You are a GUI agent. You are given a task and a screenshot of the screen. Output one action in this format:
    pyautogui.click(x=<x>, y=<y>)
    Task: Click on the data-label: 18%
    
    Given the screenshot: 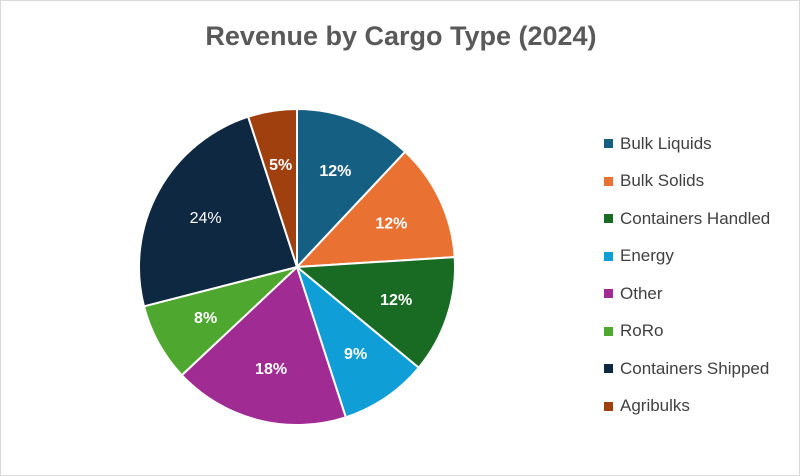 What is the action you would take?
    pyautogui.click(x=271, y=369)
    